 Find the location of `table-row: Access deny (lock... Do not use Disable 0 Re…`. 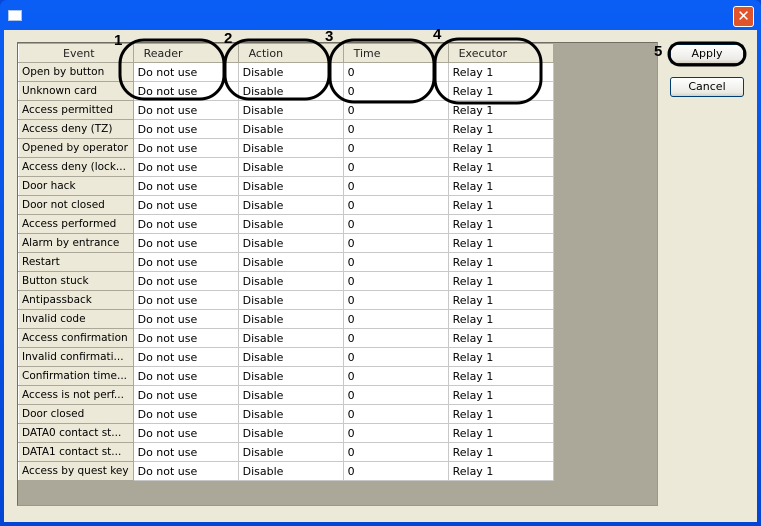

table-row: Access deny (lock... Do not use Disable 0 Re… is located at coordinates (286, 167).